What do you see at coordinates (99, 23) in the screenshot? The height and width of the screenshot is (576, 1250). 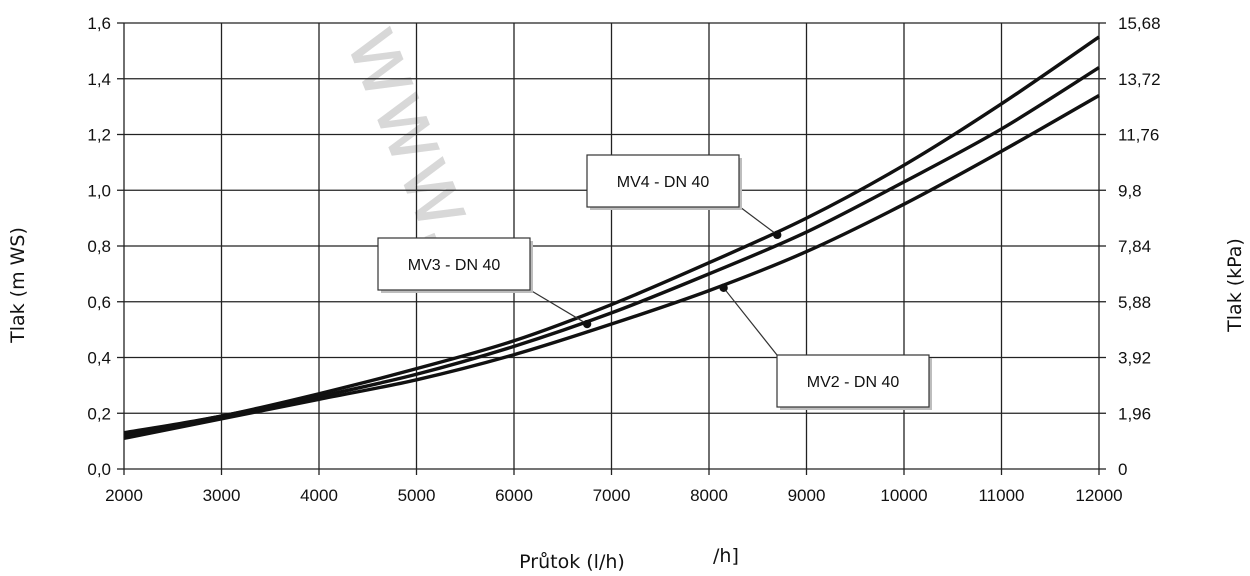 I see `y-tick-label-left: 1,6` at bounding box center [99, 23].